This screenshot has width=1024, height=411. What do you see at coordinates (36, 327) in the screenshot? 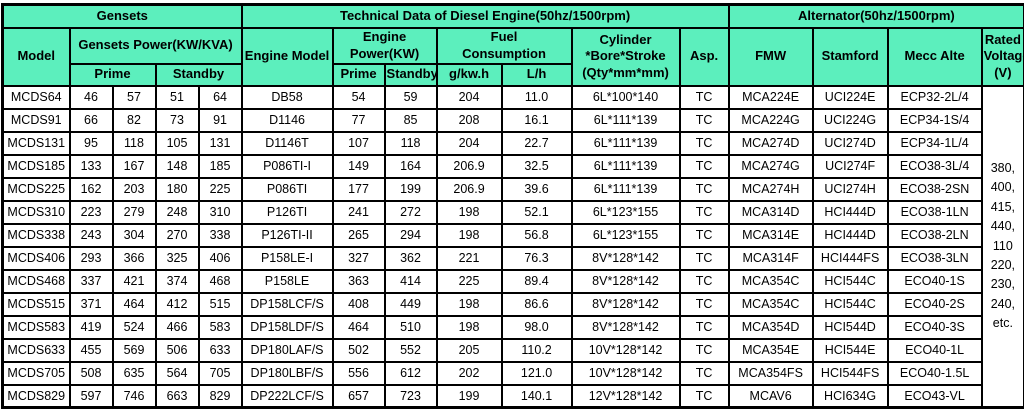
I see `cell-model: MCDS583` at bounding box center [36, 327].